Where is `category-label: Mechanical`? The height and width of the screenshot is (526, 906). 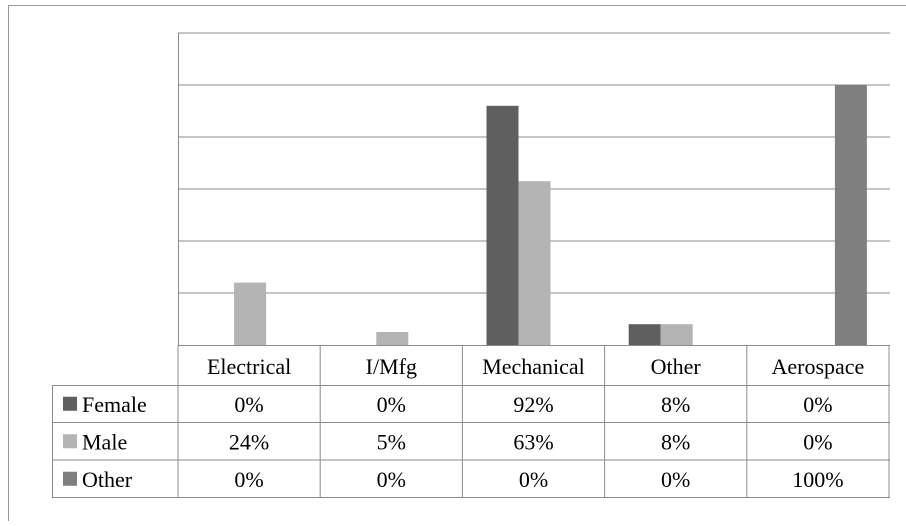
category-label: Mechanical is located at coordinates (533, 366).